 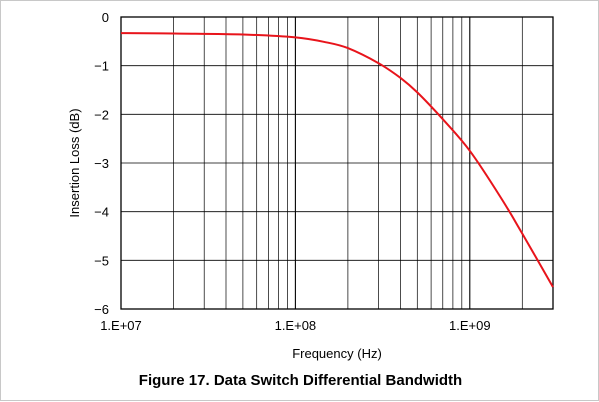 I want to click on y-tick-labels: 0 −1 −2 −3 −4 −5 −6, so click(x=101, y=163).